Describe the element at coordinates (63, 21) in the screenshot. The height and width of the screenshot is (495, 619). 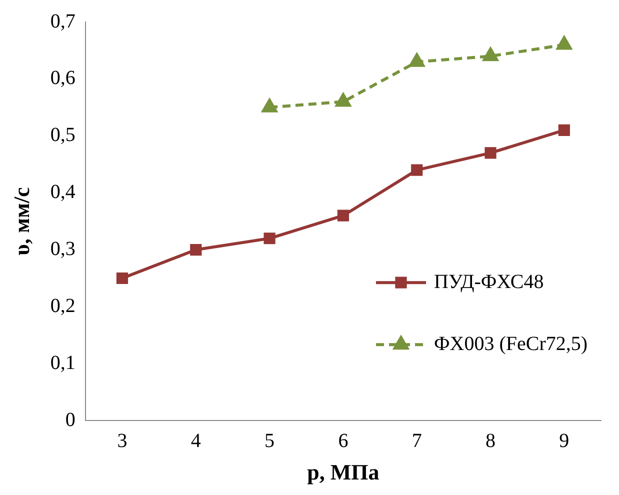
I see `y-tick-label: 0,7` at that location.